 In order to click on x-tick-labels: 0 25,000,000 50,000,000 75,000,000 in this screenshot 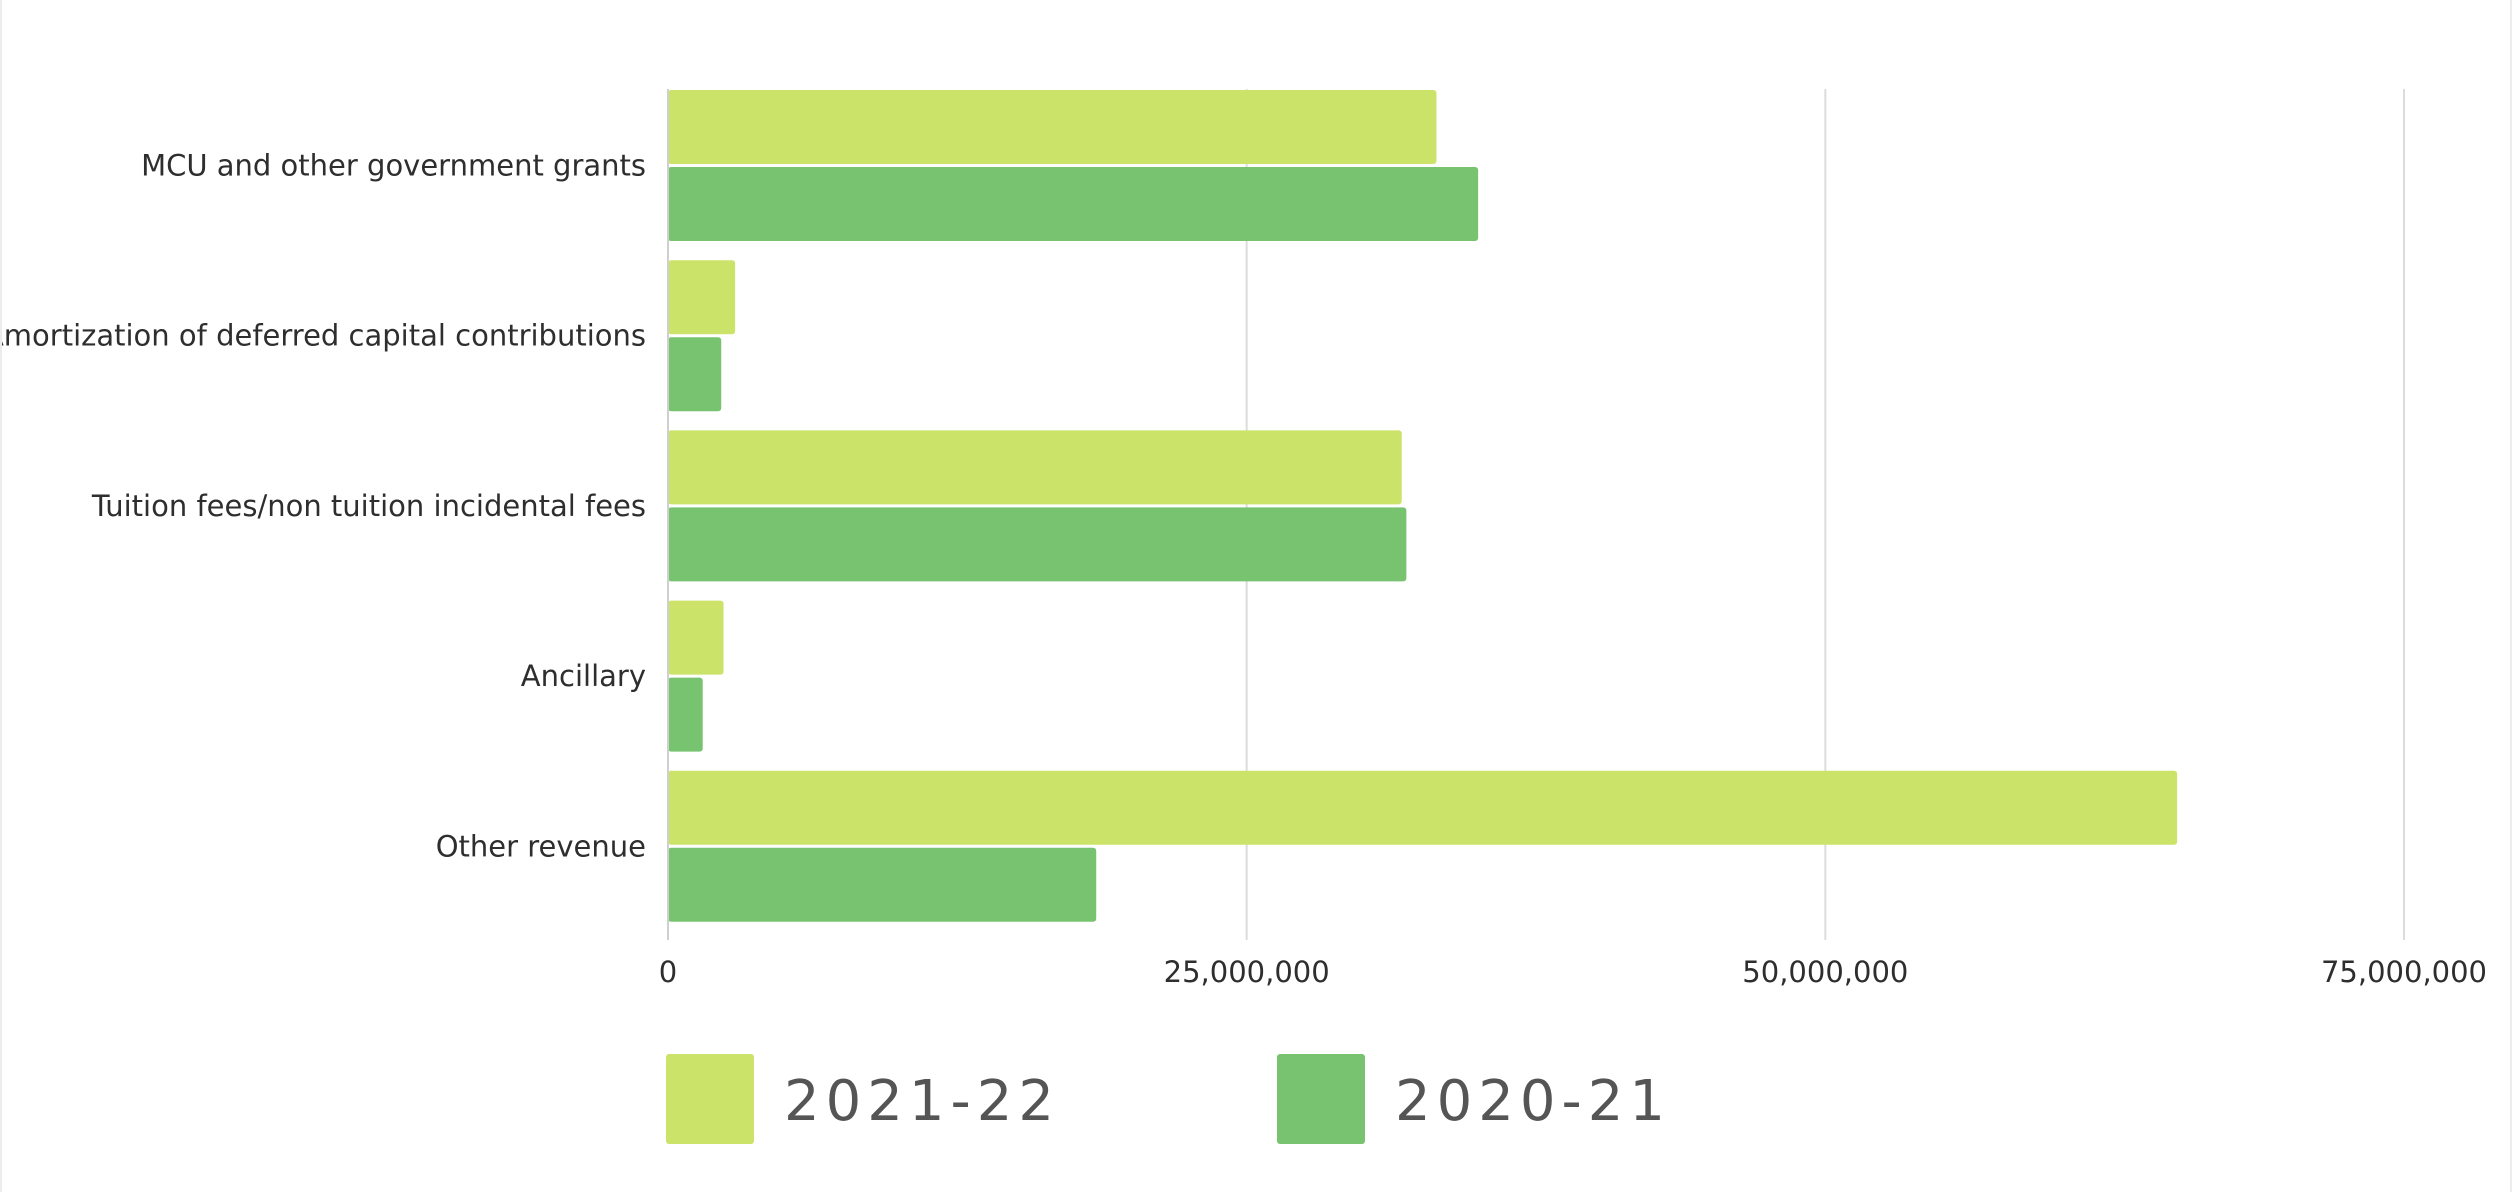, I will do `click(1573, 972)`.